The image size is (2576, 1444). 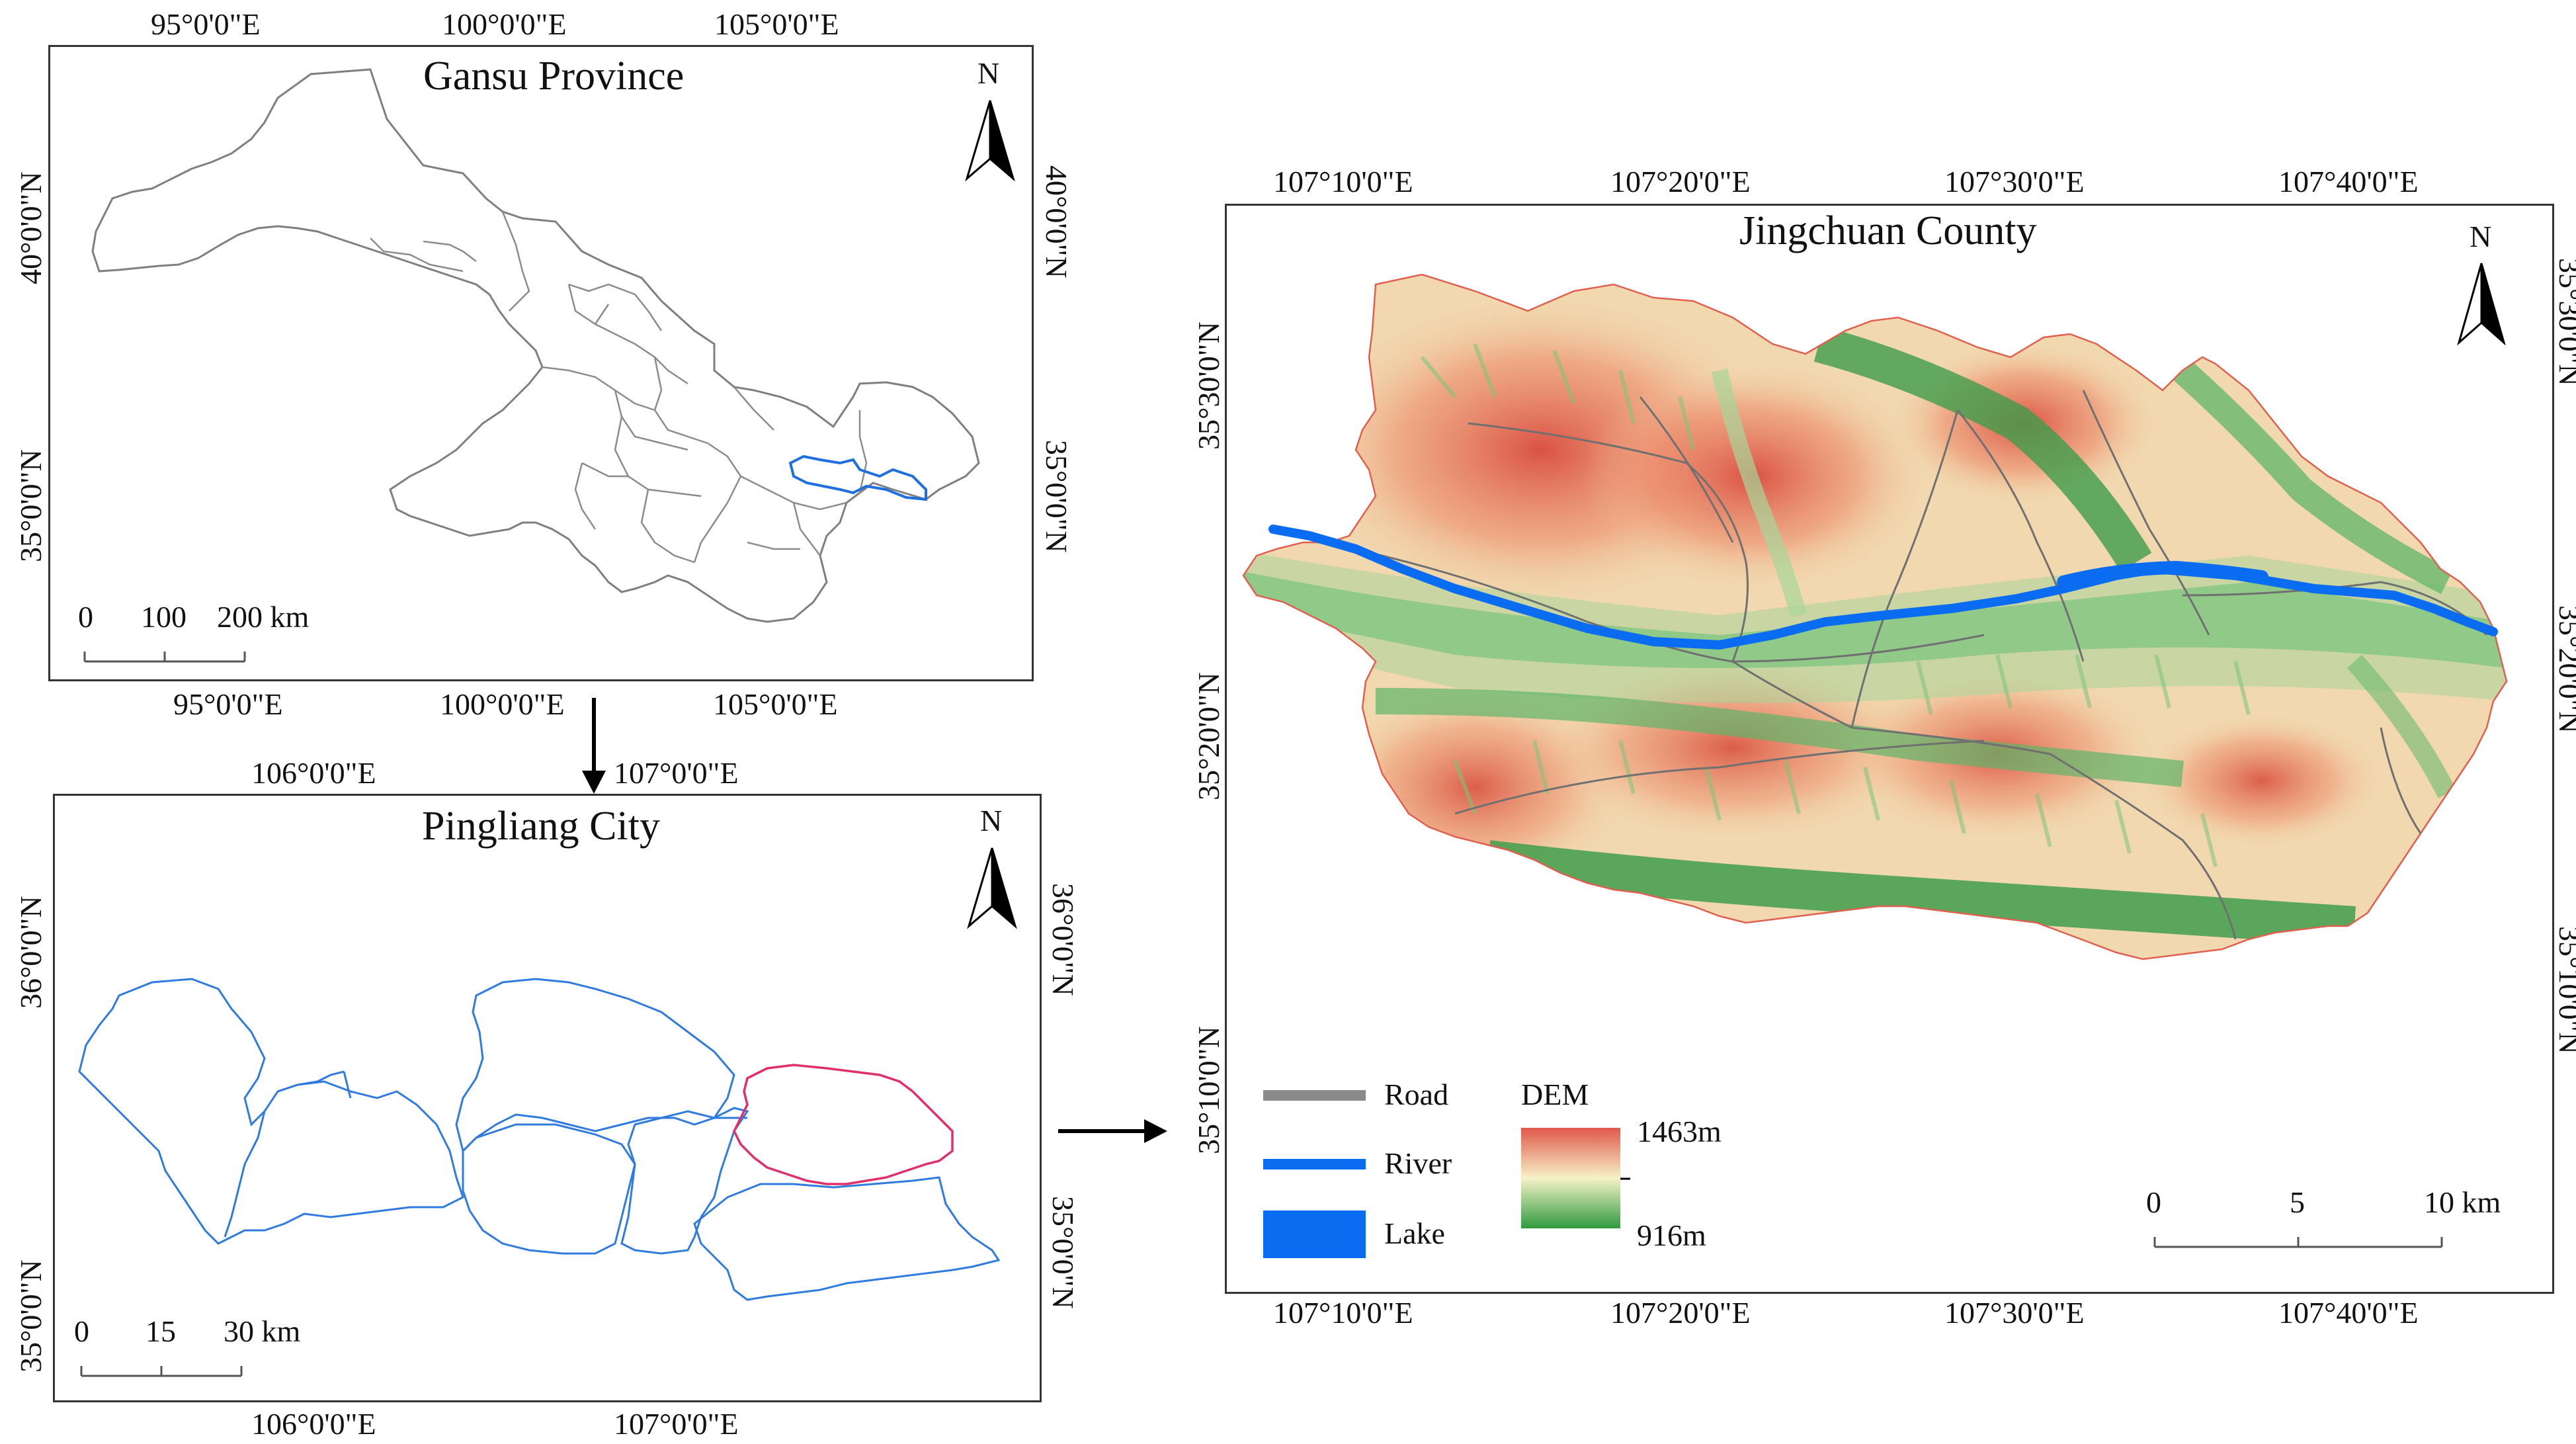 I want to click on legend-dem-min: 916m, so click(x=1671, y=1235).